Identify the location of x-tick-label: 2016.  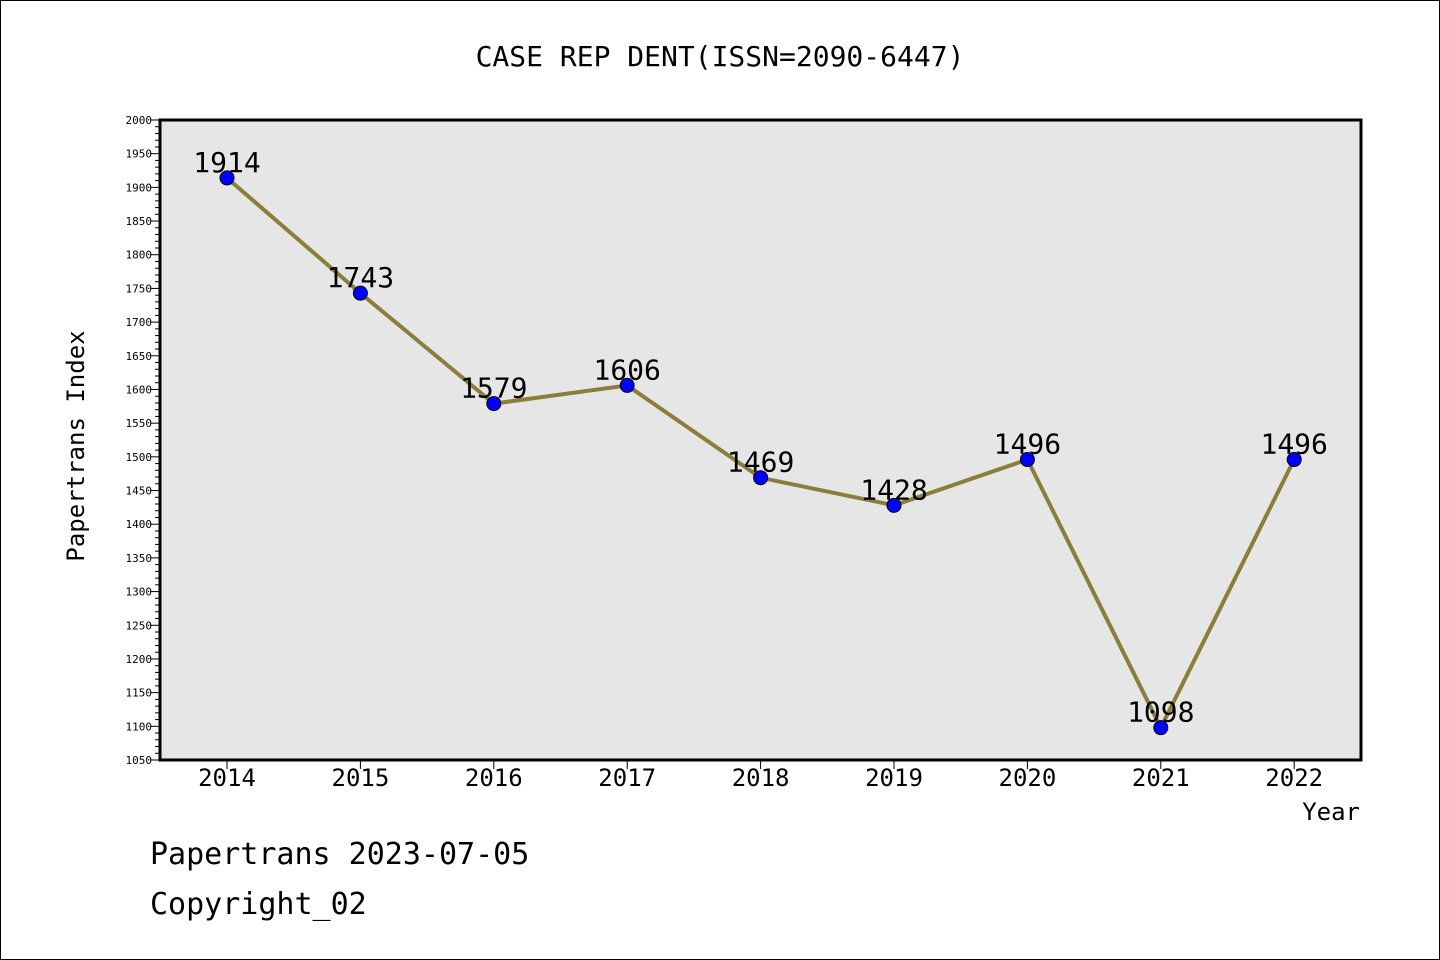
(494, 778).